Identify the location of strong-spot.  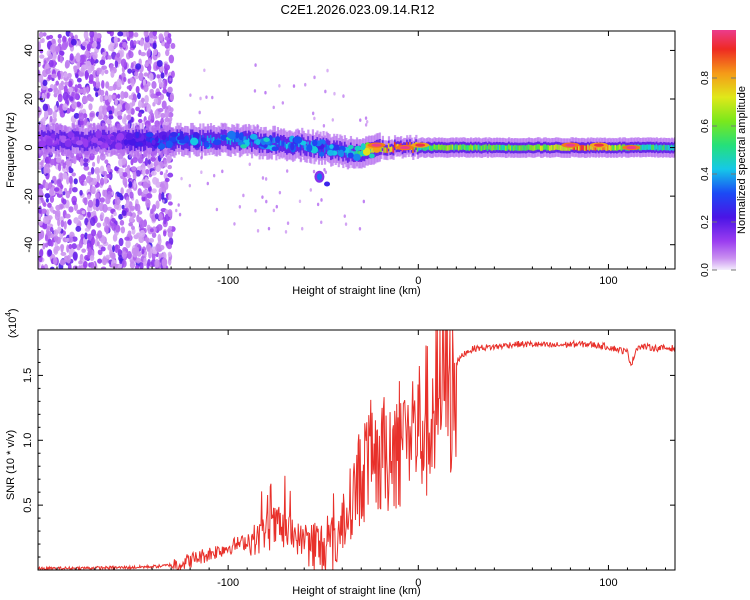
(420, 145).